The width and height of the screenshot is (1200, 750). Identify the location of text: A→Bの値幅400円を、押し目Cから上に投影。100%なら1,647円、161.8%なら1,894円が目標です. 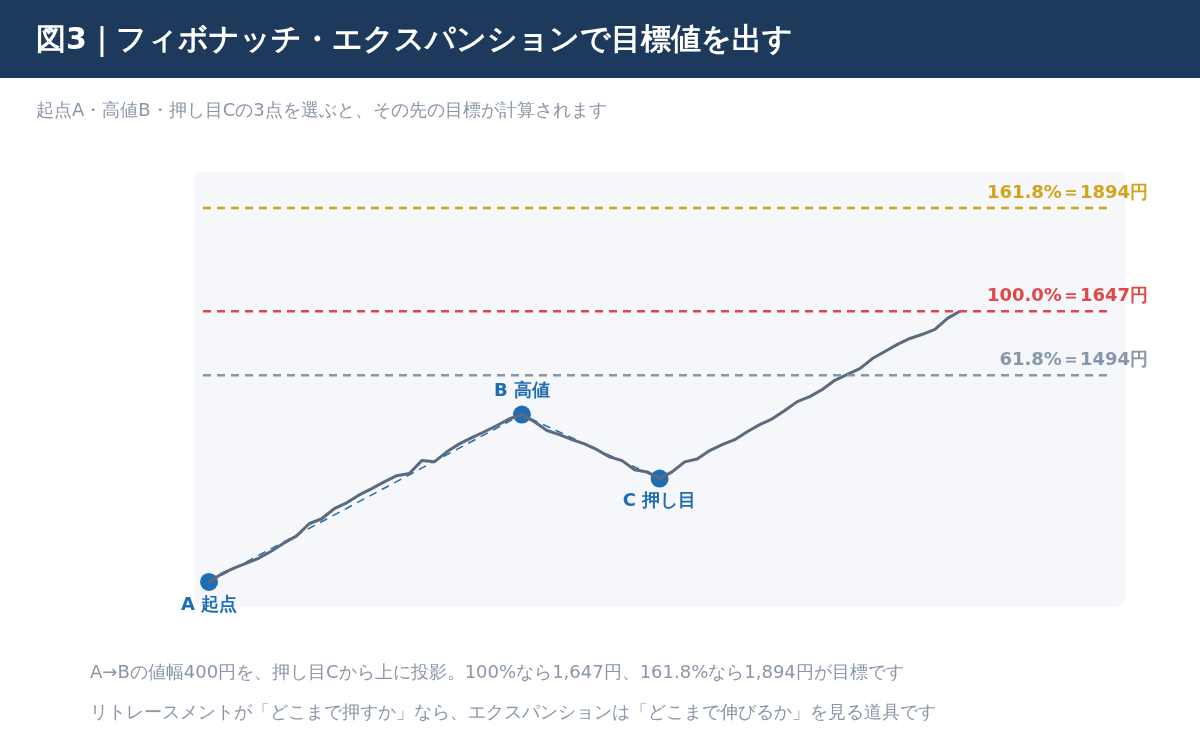
(497, 672).